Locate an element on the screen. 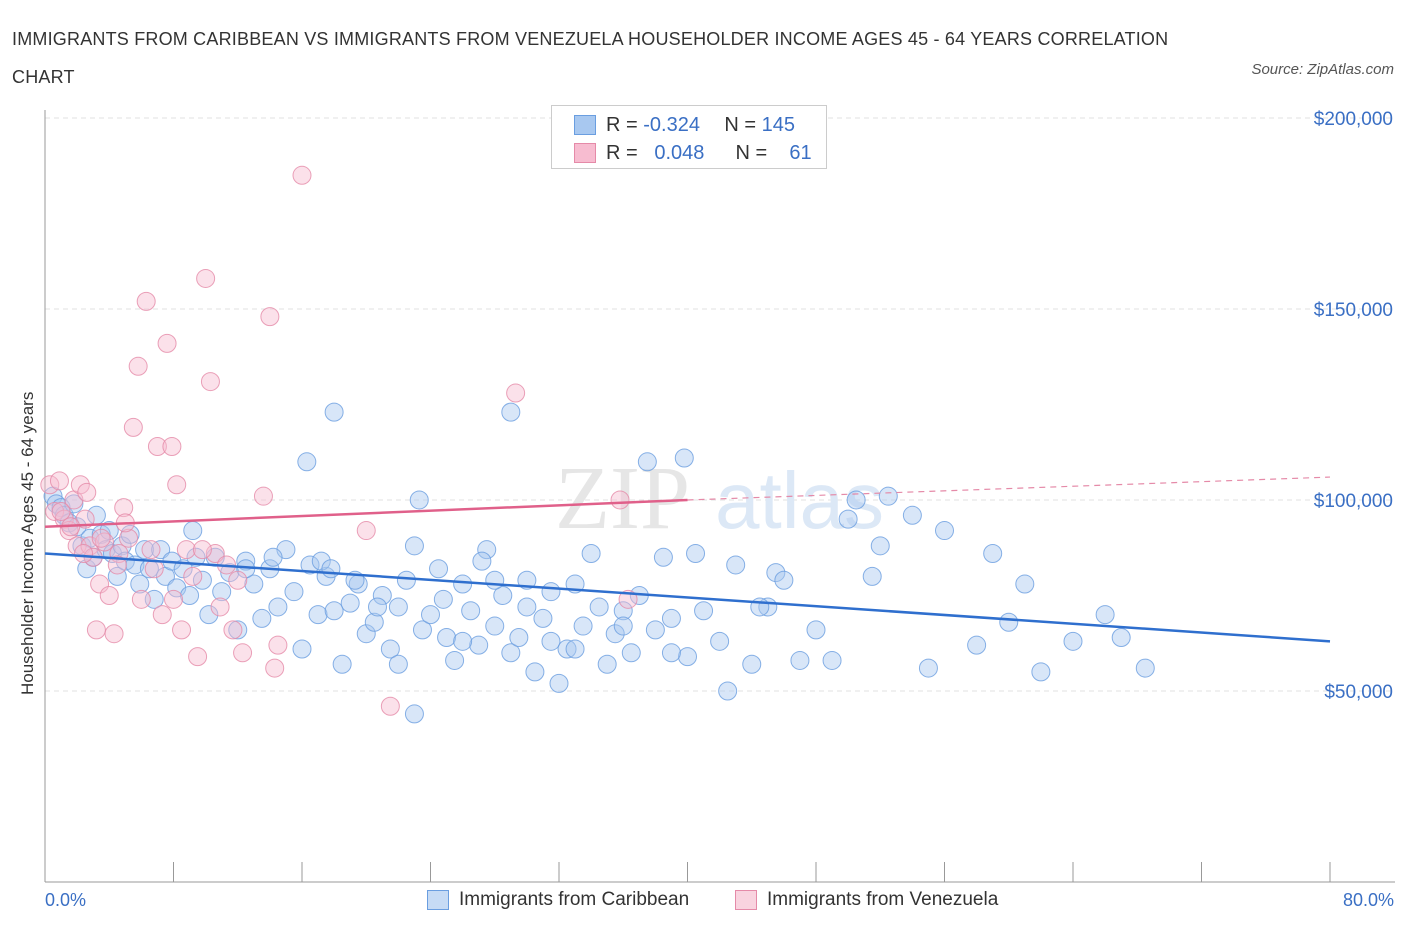  legend-label-caribbean: Immigrants from Caribbean is located at coordinates (574, 899).